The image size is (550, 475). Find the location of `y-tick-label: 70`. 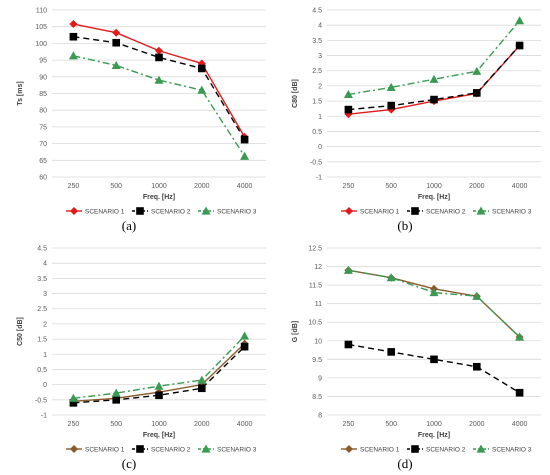

y-tick-label: 70 is located at coordinates (43, 144).